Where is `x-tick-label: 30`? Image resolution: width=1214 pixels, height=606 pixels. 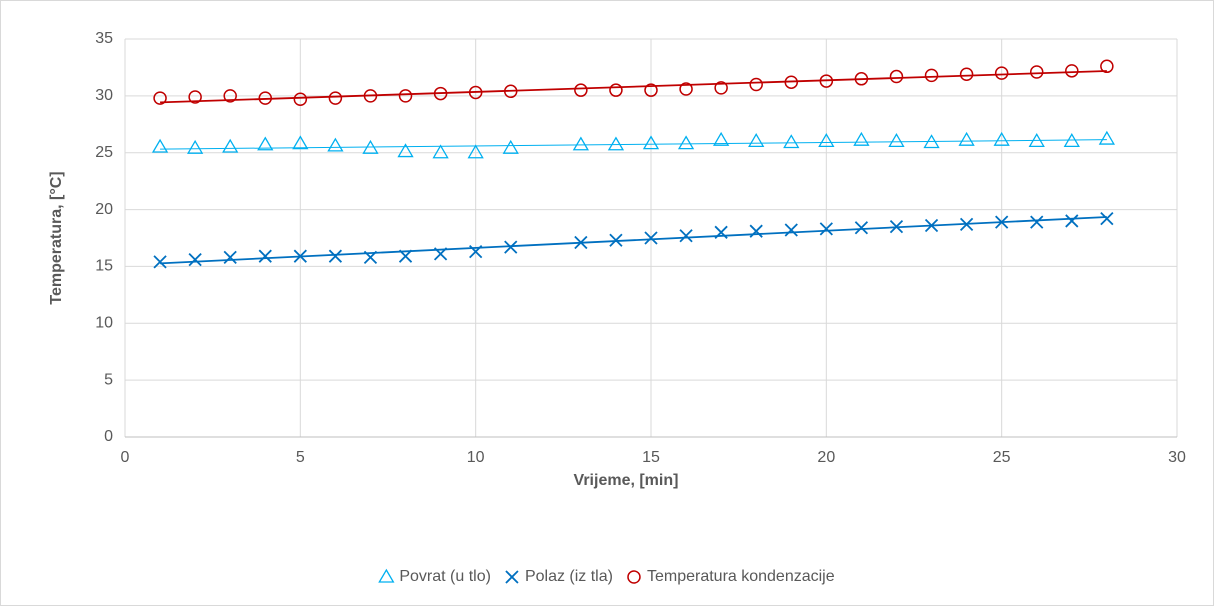
x-tick-label: 30 is located at coordinates (1177, 457).